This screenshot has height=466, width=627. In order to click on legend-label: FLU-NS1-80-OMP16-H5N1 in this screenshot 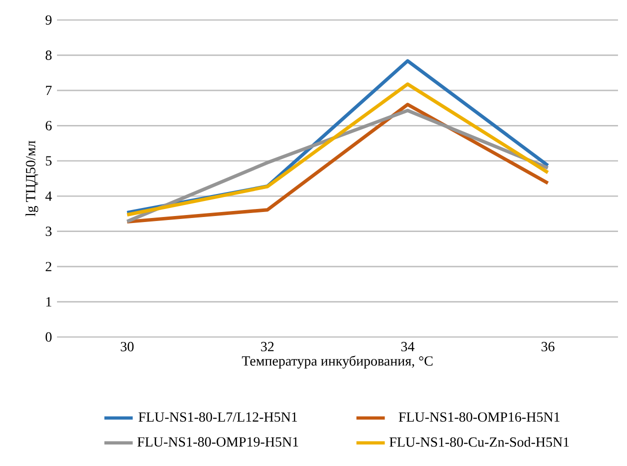, I will do `click(479, 417)`.